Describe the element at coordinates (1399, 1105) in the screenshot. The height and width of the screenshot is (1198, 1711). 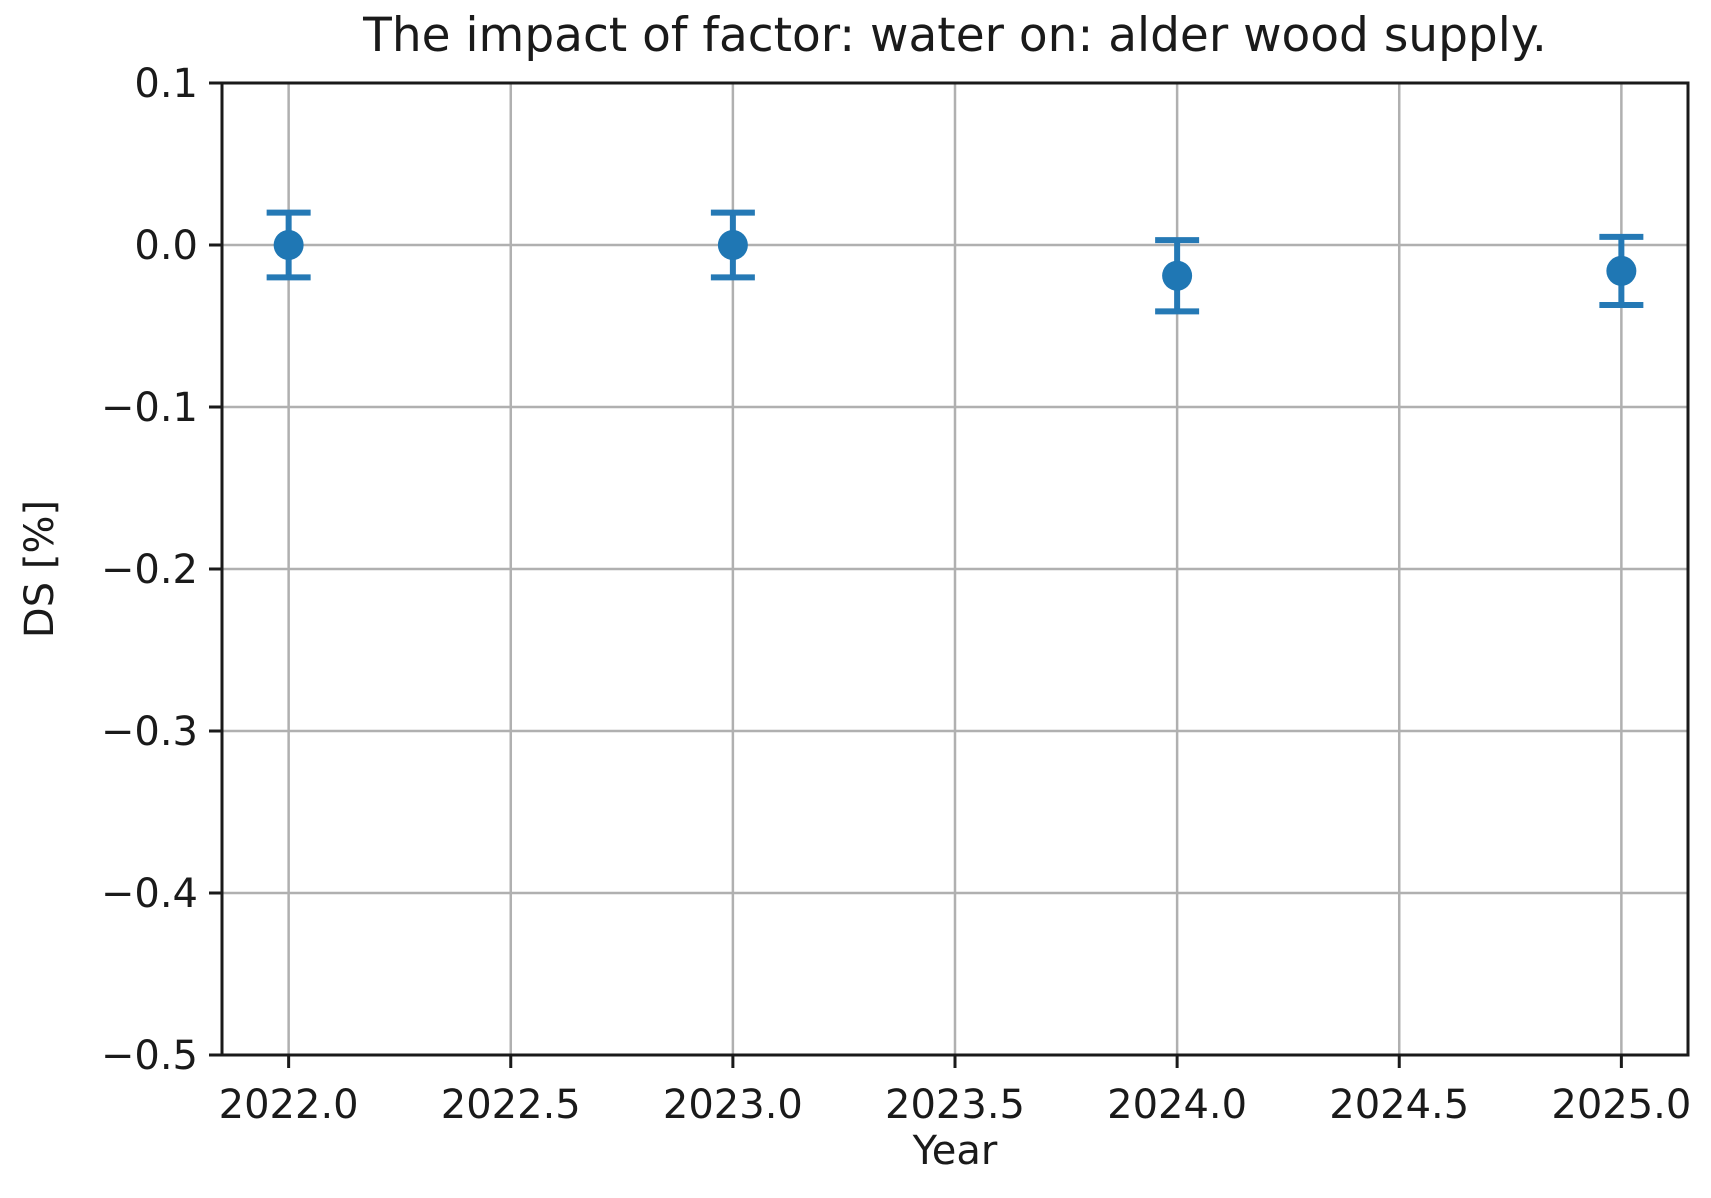
I see `x-tick-label: 2024.5` at that location.